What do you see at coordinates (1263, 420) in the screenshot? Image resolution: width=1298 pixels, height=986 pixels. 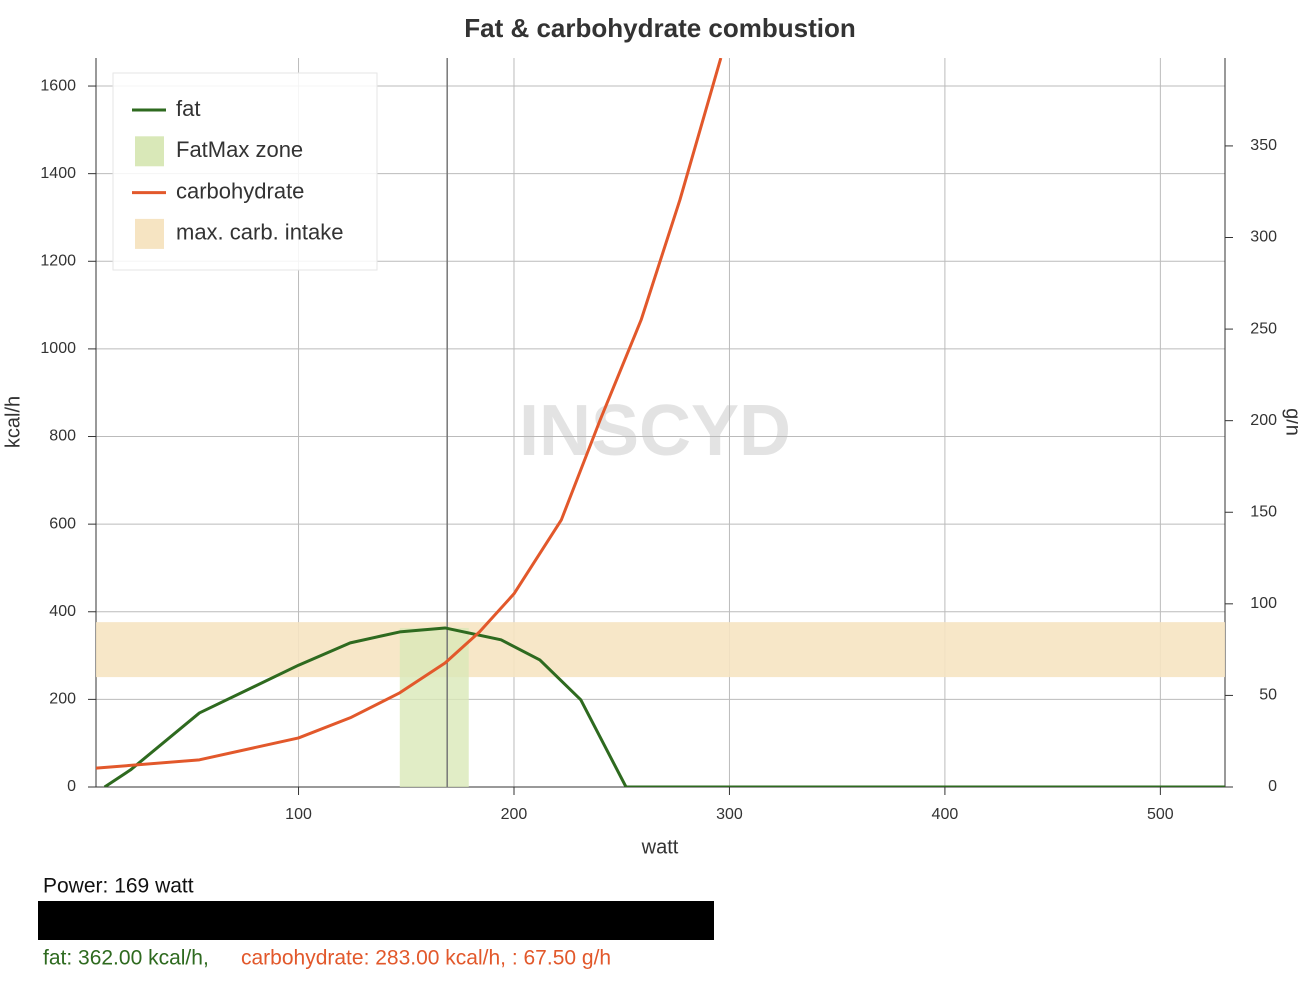 I see `y2-tick-label: 200` at bounding box center [1263, 420].